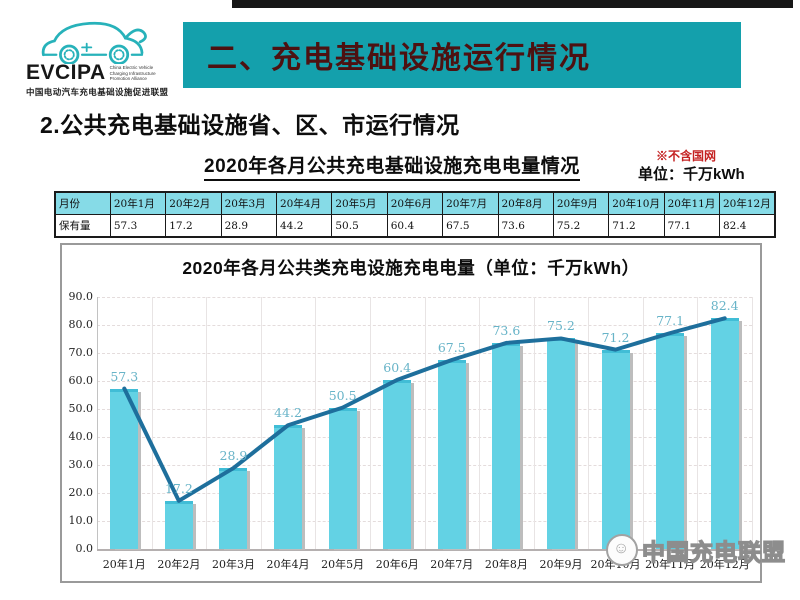 The width and height of the screenshot is (800, 600). I want to click on banner-title: 二、充电基础设施运行情况, so click(399, 58).